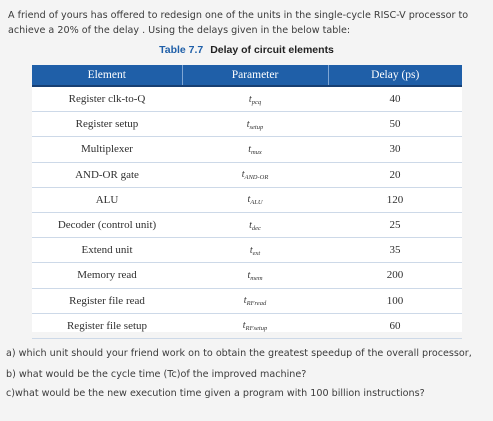 The width and height of the screenshot is (493, 421). What do you see at coordinates (107, 149) in the screenshot?
I see `element-cell: Multiplexer` at bounding box center [107, 149].